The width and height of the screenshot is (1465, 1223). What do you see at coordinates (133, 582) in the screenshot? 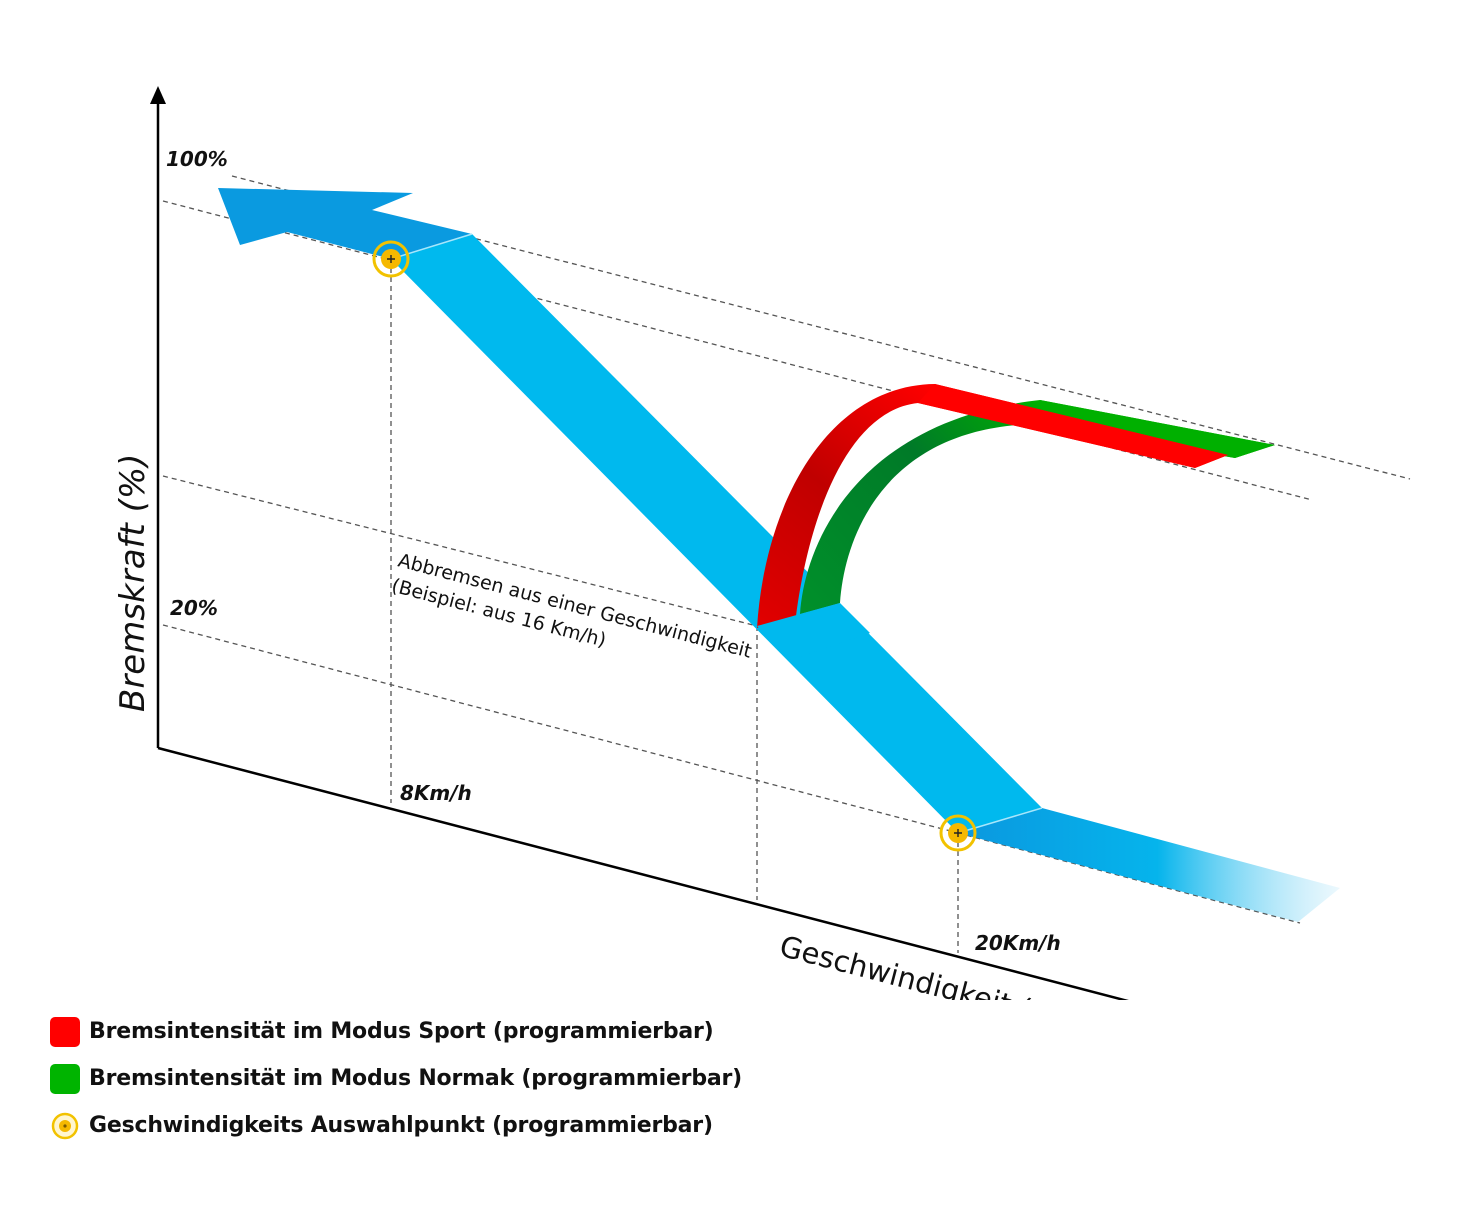
I see `y-axis-title: Bremskraft (%)` at bounding box center [133, 582].